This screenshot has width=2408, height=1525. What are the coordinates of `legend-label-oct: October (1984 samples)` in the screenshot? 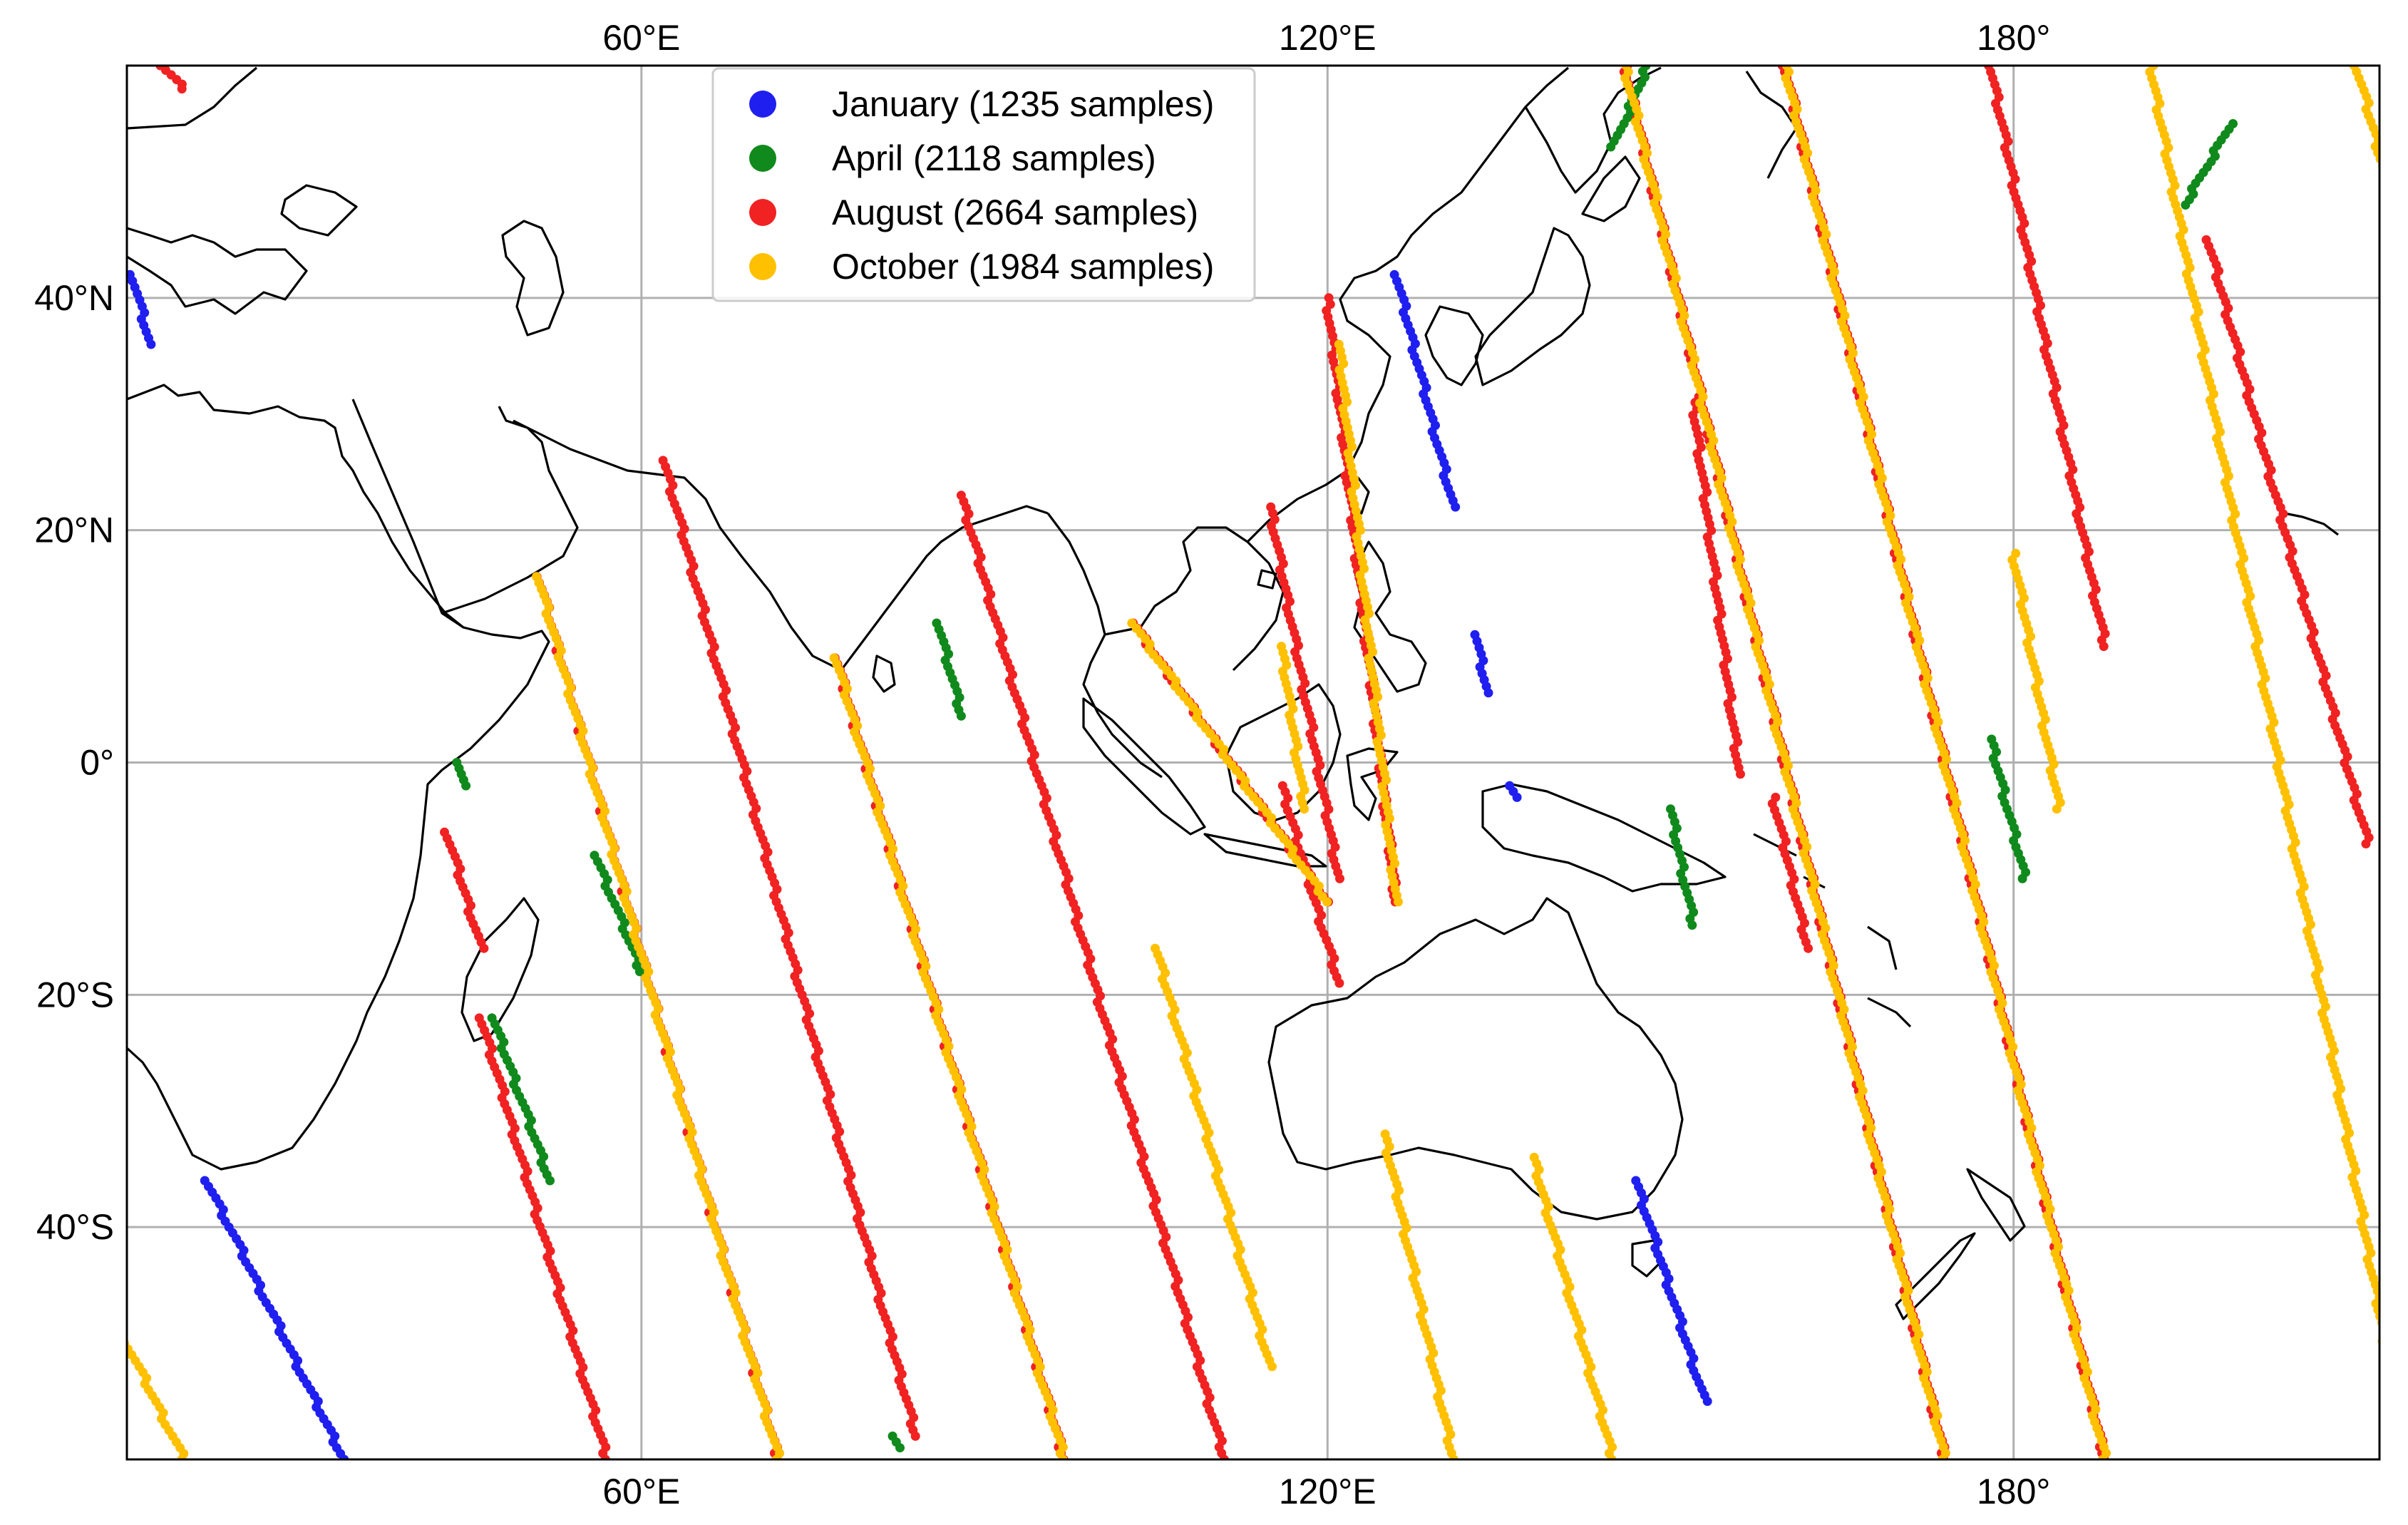 It's located at (1023, 267).